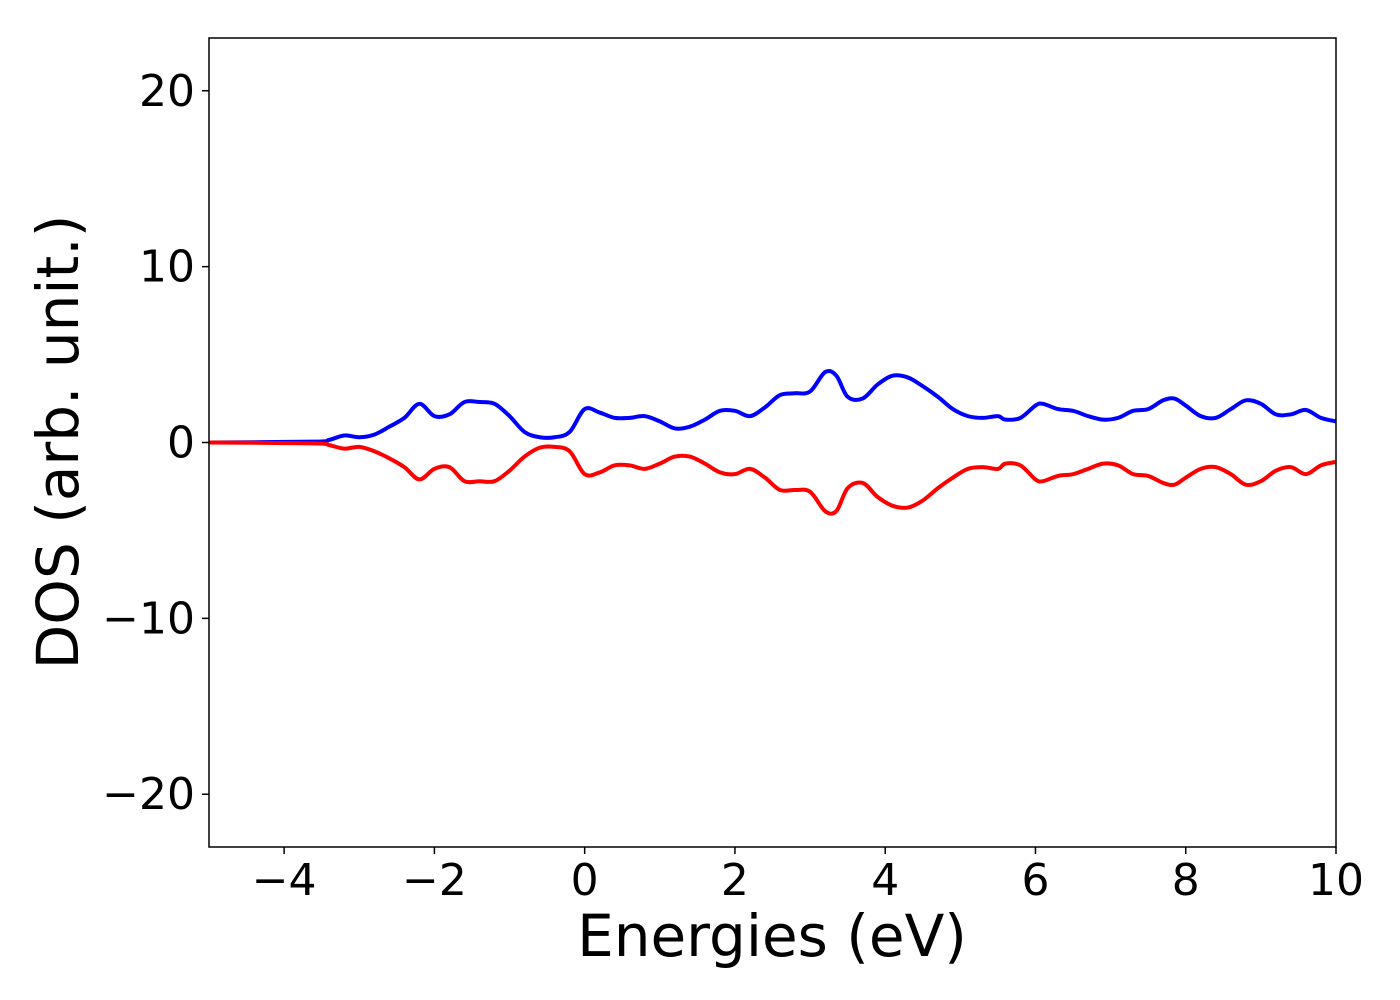 The width and height of the screenshot is (1400, 1000). I want to click on y-tick-label: −10, so click(148, 618).